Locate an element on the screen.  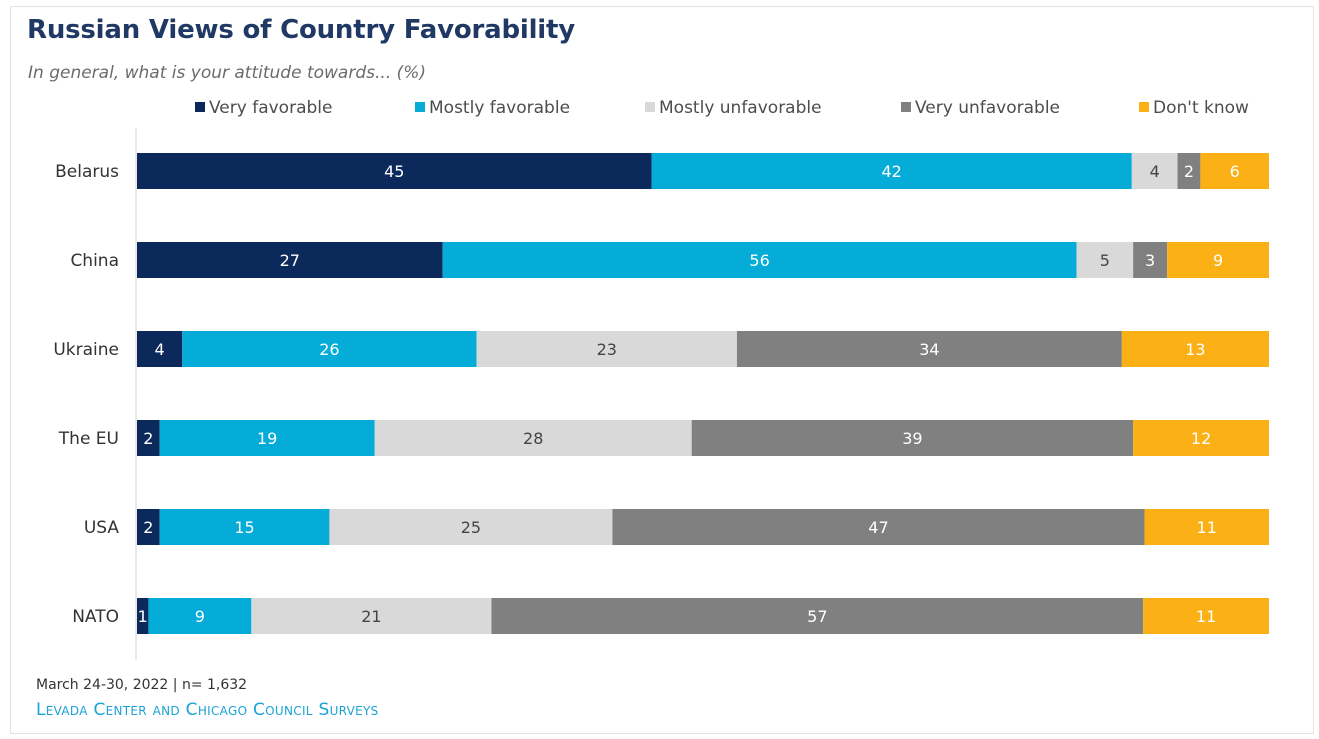
legend-swatch-mostly-favorable is located at coordinates (420, 107).